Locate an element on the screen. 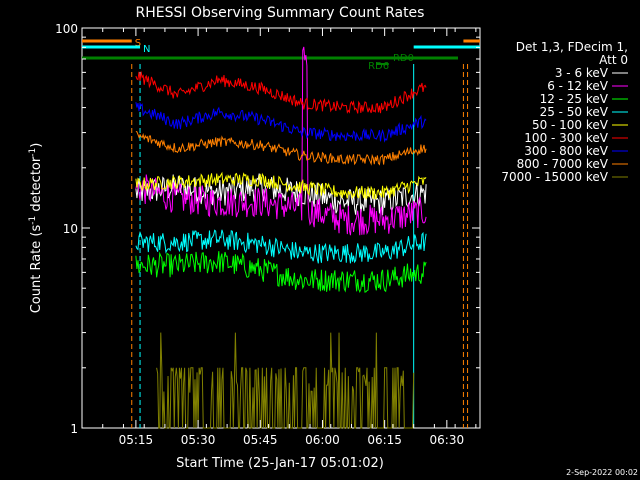  y-label-sup2: -1 is located at coordinates (33, 152).